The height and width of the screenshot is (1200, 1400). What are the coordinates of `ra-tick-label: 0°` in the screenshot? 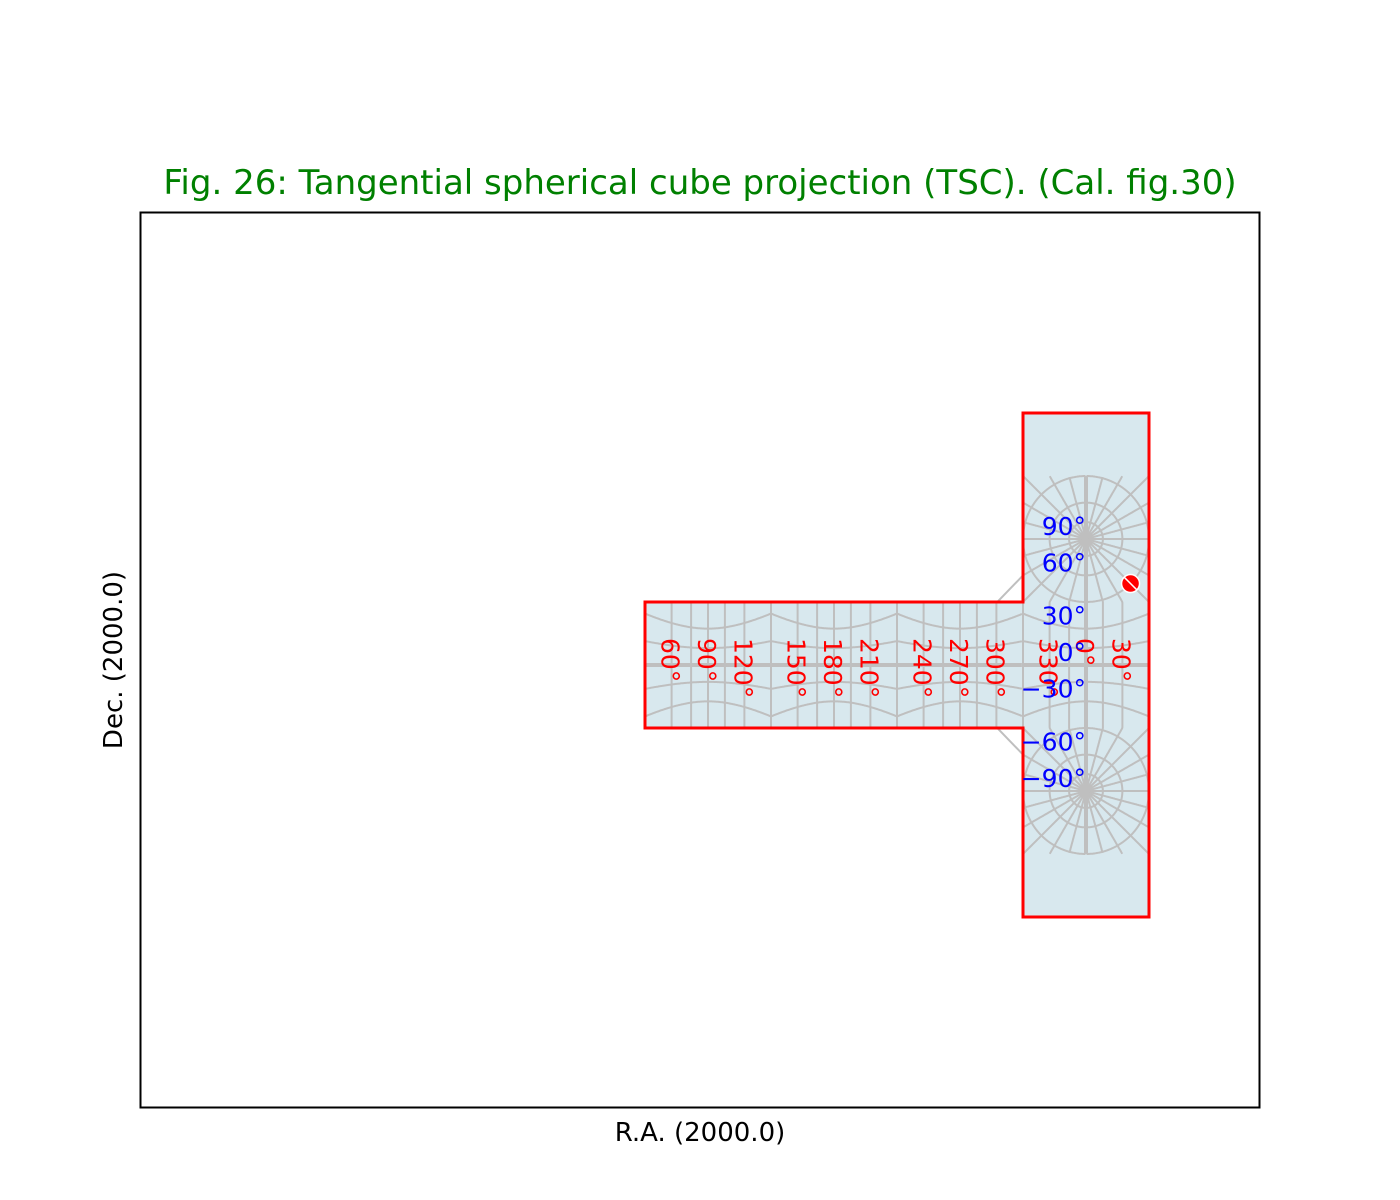 It's located at (1084, 652).